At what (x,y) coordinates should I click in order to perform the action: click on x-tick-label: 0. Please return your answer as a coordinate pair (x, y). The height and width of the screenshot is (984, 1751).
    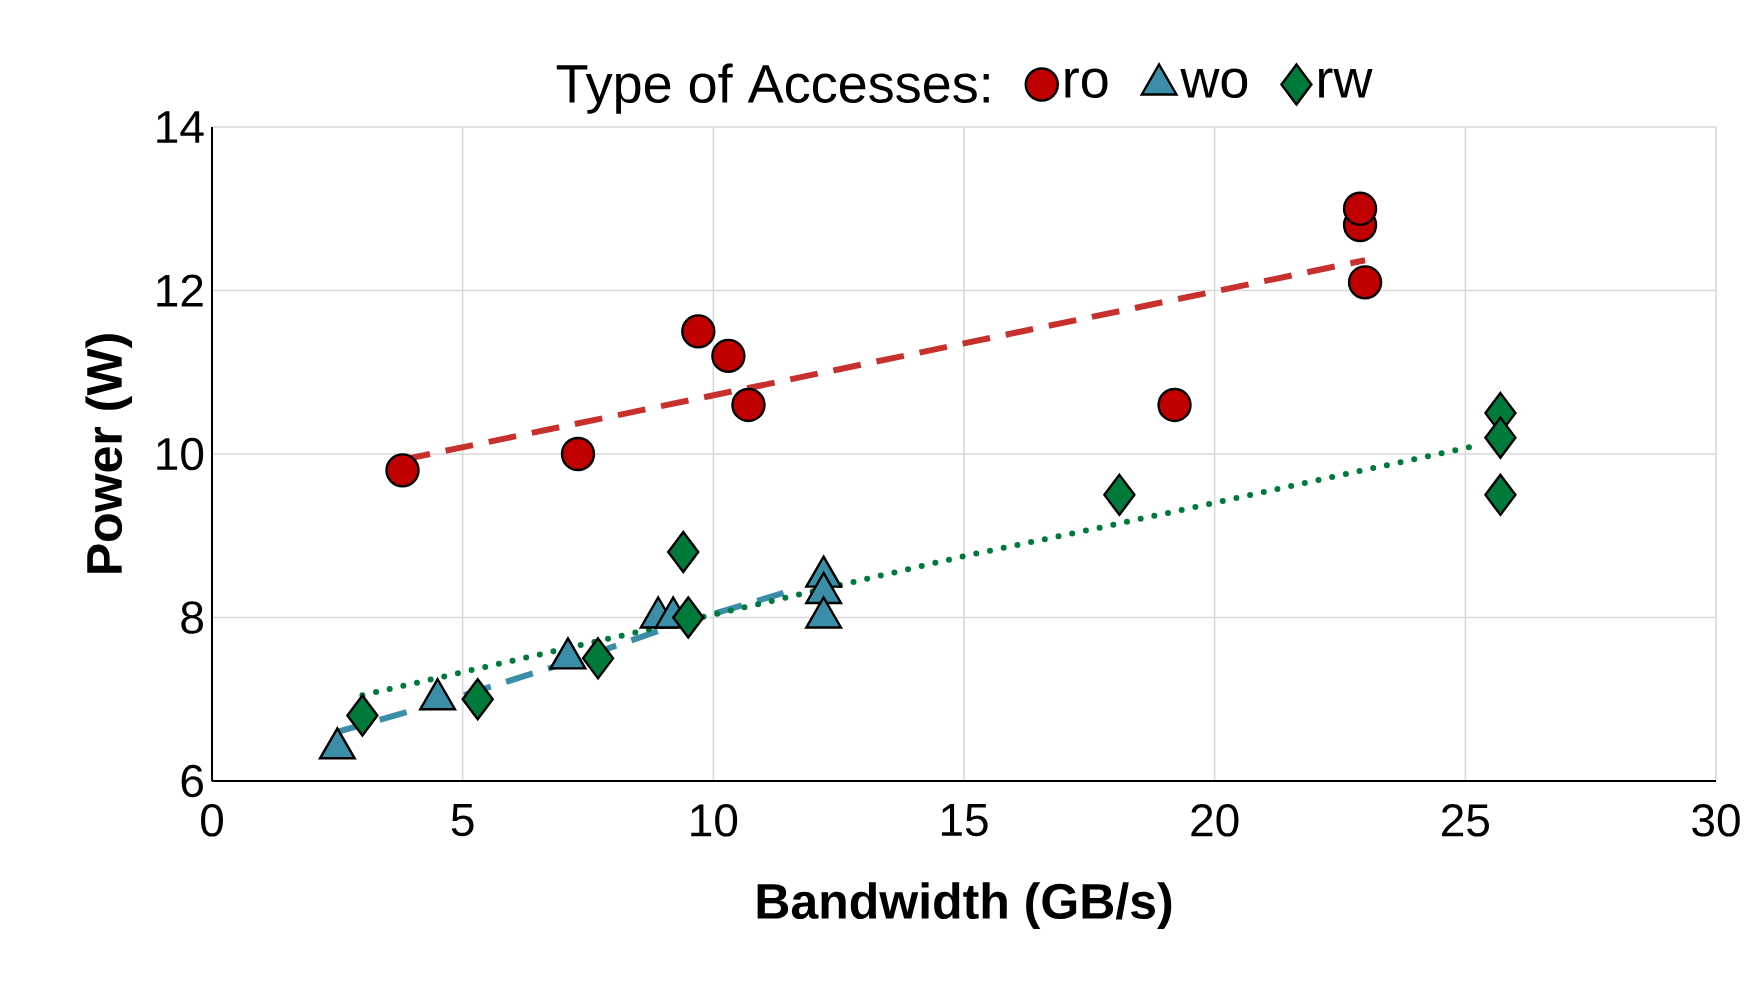
    Looking at the image, I should click on (212, 820).